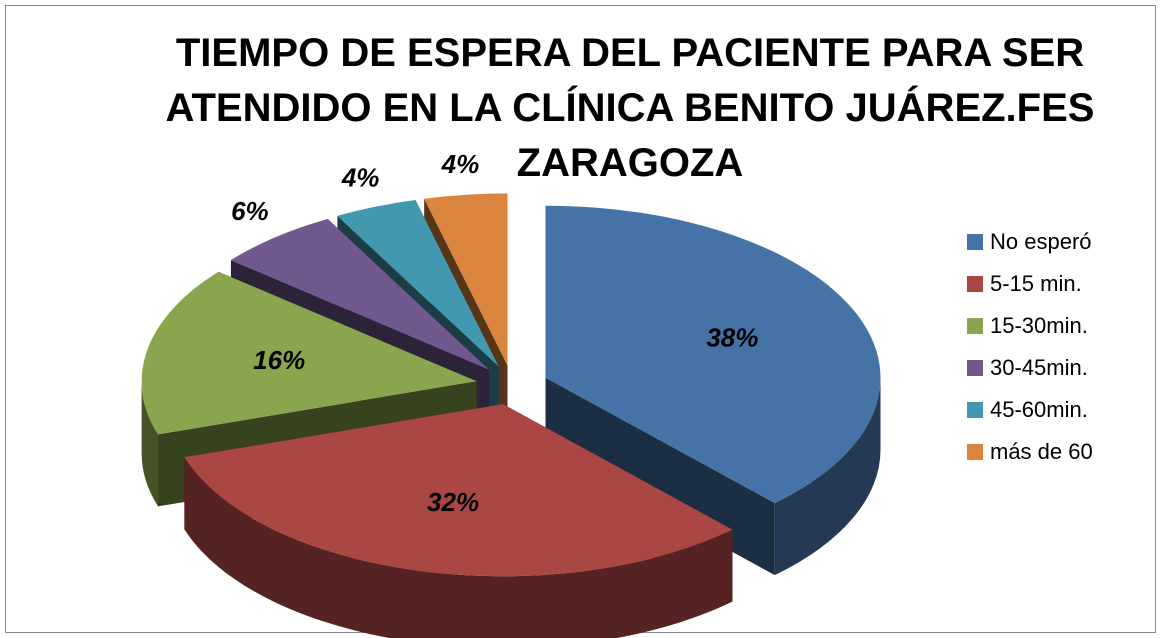  What do you see at coordinates (453, 502) in the screenshot?
I see `data-label: 32%` at bounding box center [453, 502].